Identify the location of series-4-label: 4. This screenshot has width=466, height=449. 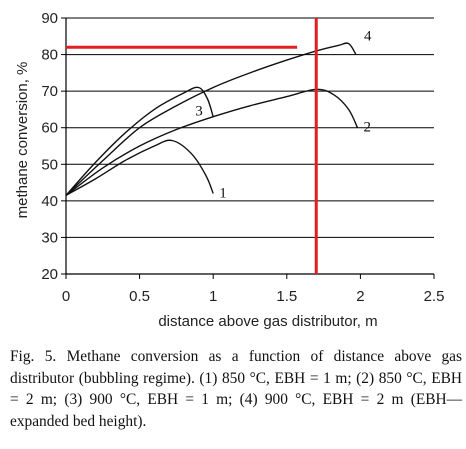
(368, 37).